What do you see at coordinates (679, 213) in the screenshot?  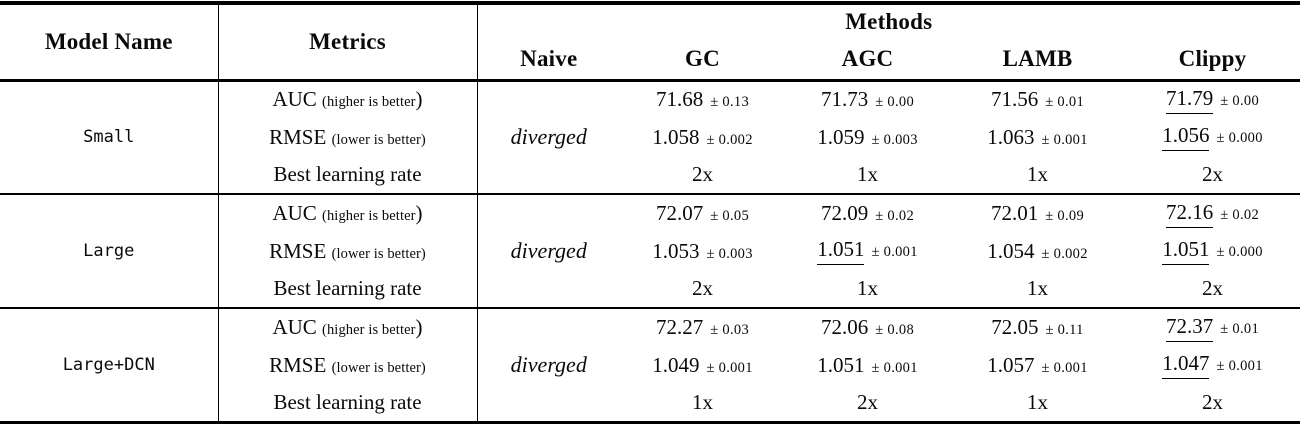 I see `metric-value: 72.07` at bounding box center [679, 213].